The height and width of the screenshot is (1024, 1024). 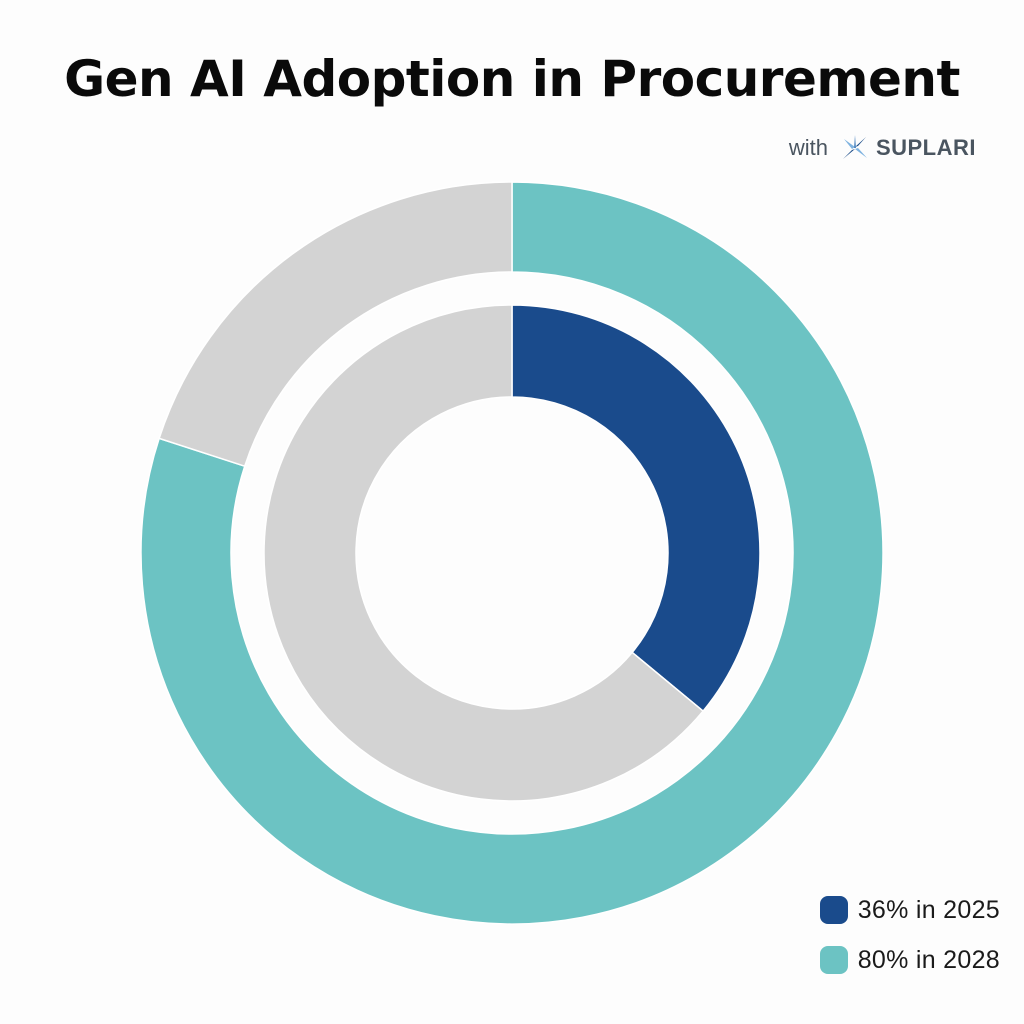 What do you see at coordinates (335, 324) in the screenshot?
I see `outer-ring-remainder-segment` at bounding box center [335, 324].